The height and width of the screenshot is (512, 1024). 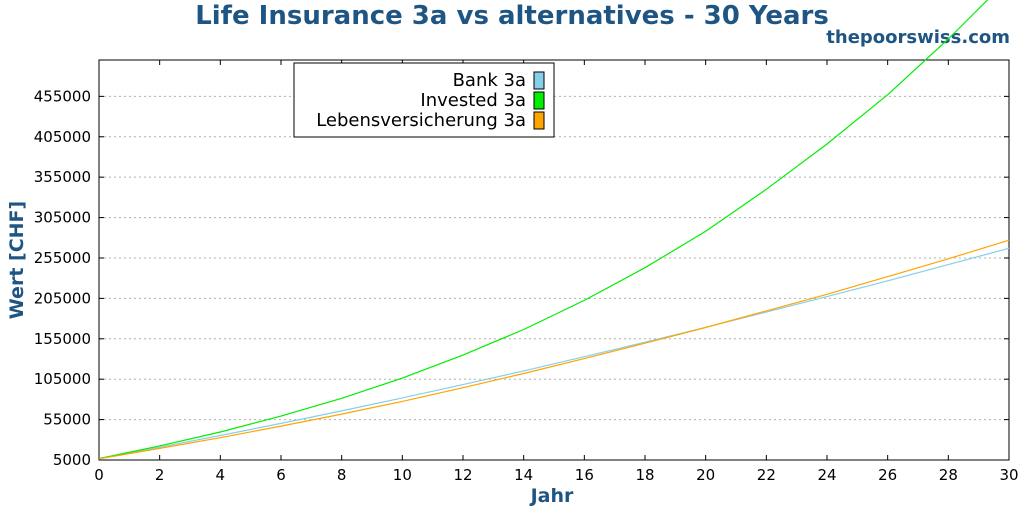 What do you see at coordinates (62, 137) in the screenshot?
I see `y-tick-label: 405000` at bounding box center [62, 137].